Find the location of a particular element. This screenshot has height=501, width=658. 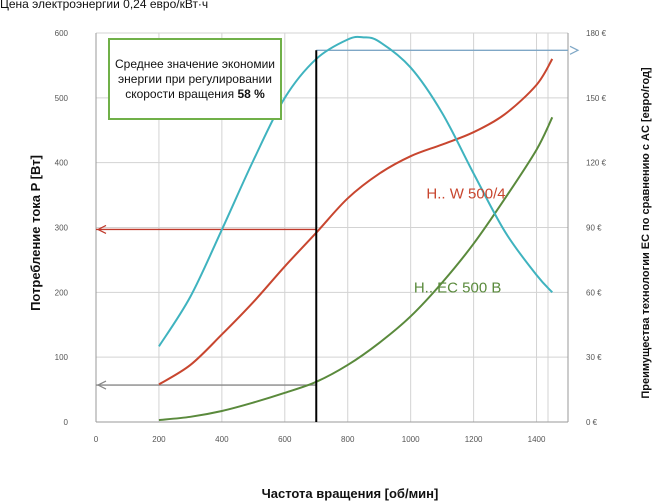

y2-tick-label: 90 € is located at coordinates (594, 228).